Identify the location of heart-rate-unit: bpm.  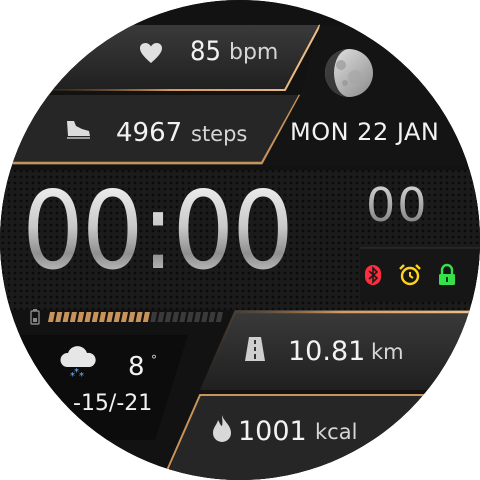
(254, 52).